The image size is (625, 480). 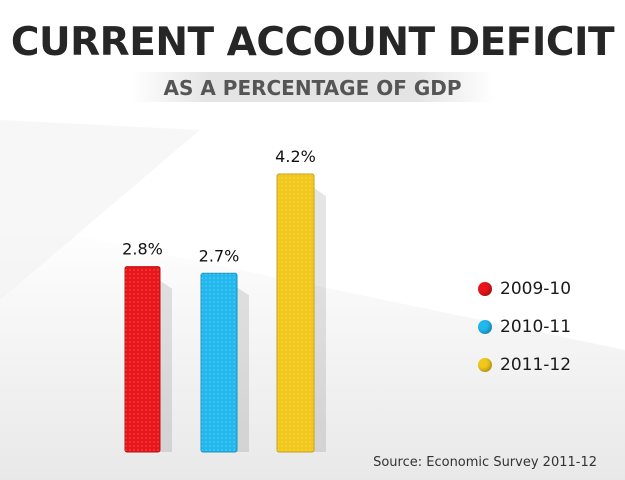 What do you see at coordinates (295, 156) in the screenshot?
I see `value-label: 4.2%` at bounding box center [295, 156].